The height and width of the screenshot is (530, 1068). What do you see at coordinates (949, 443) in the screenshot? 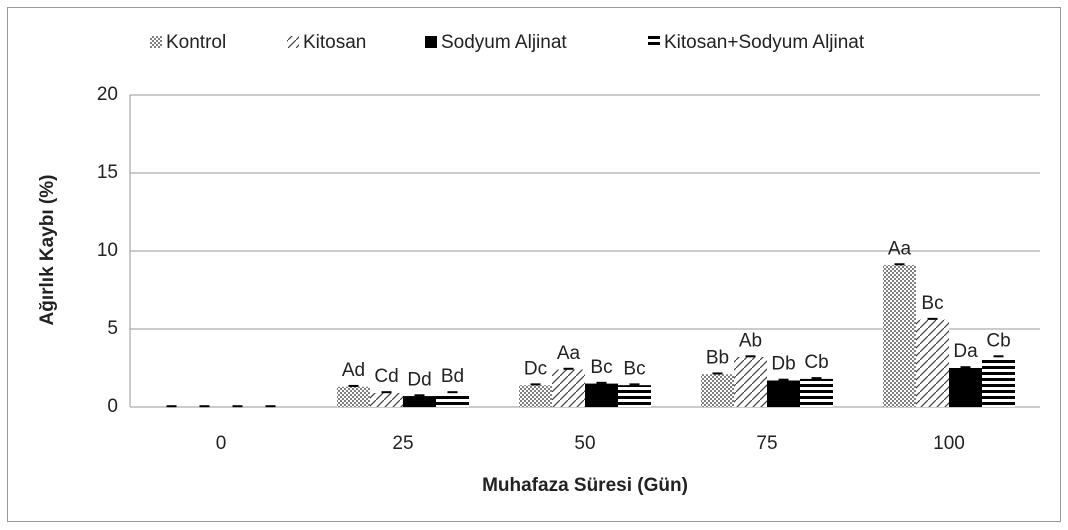
I see `x-tick-label: 100` at bounding box center [949, 443].